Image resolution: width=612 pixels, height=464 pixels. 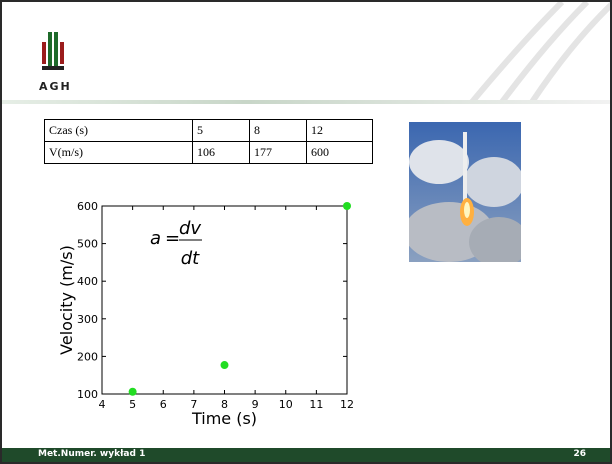 I want to click on x-tick-label: 9, so click(x=255, y=404).